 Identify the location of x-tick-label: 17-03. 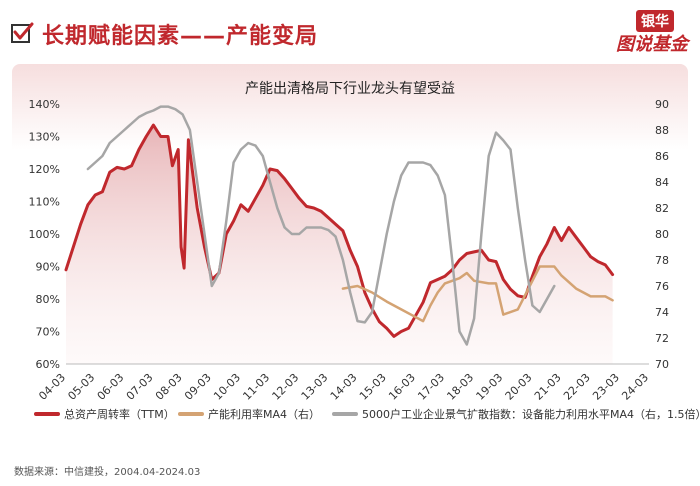
(431, 387).